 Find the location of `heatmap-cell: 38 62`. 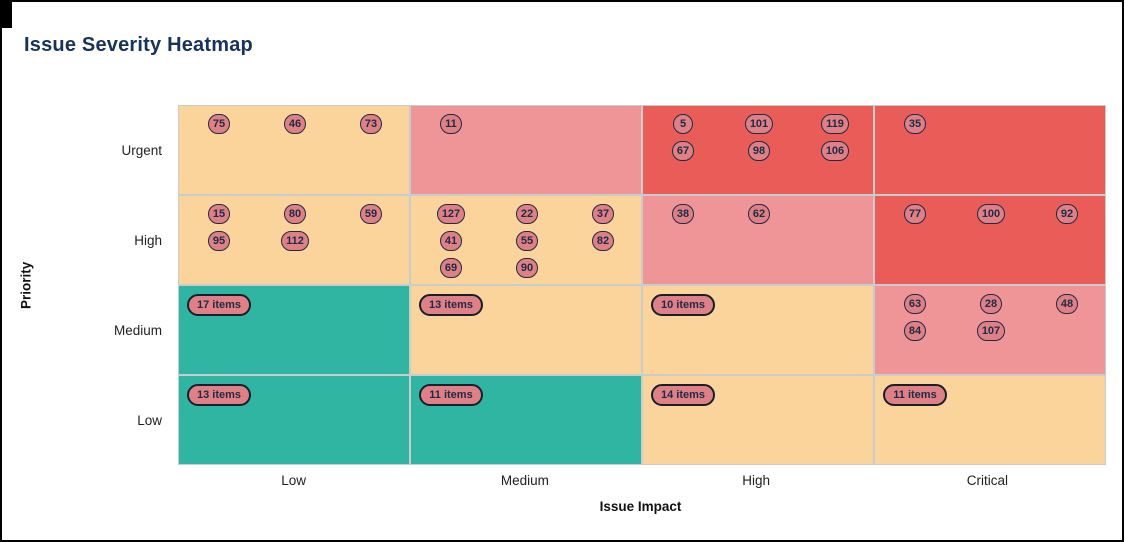

heatmap-cell: 38 62 is located at coordinates (758, 240).